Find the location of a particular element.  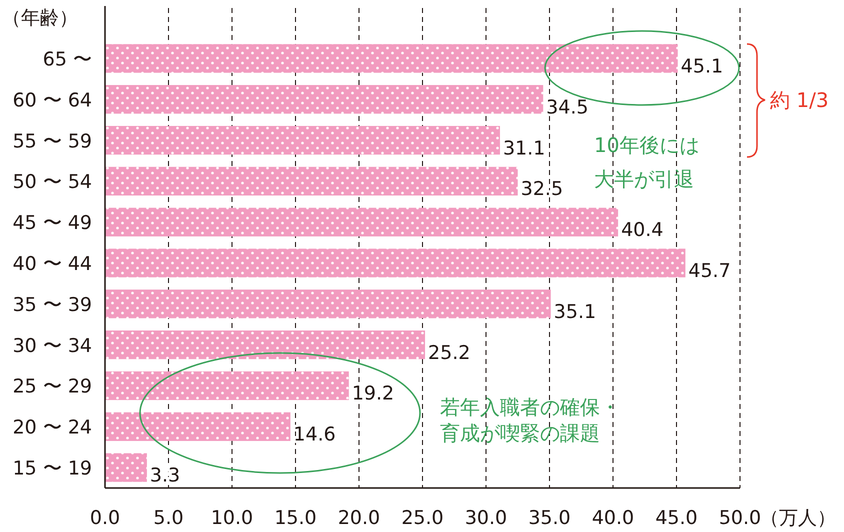

y-tick-label: 55 〜 59 is located at coordinates (52, 141).